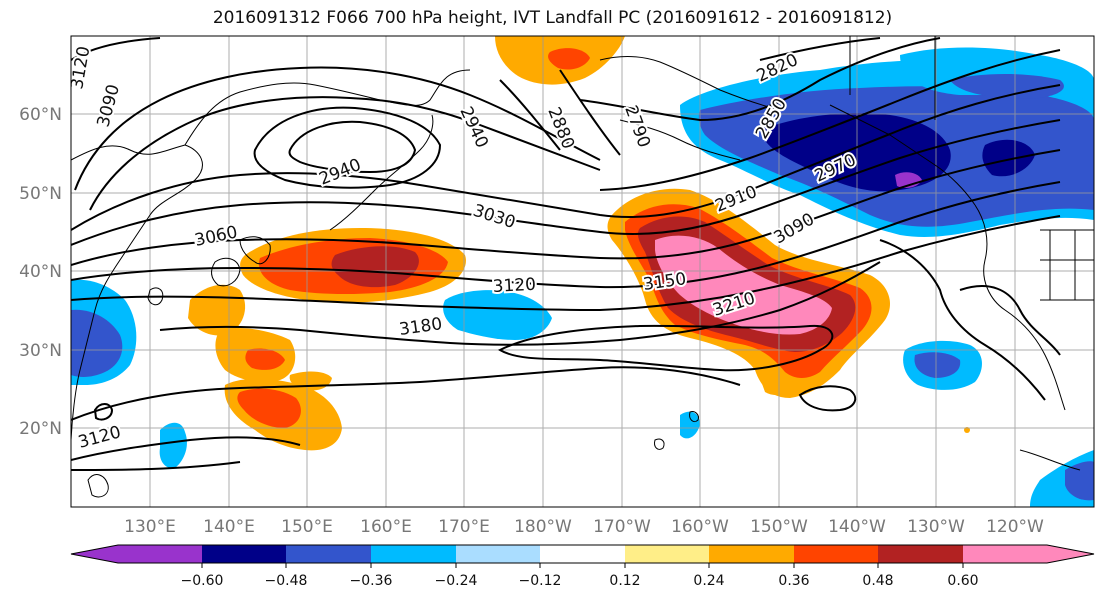  I want to click on lat-label: 50°N, so click(40, 194).